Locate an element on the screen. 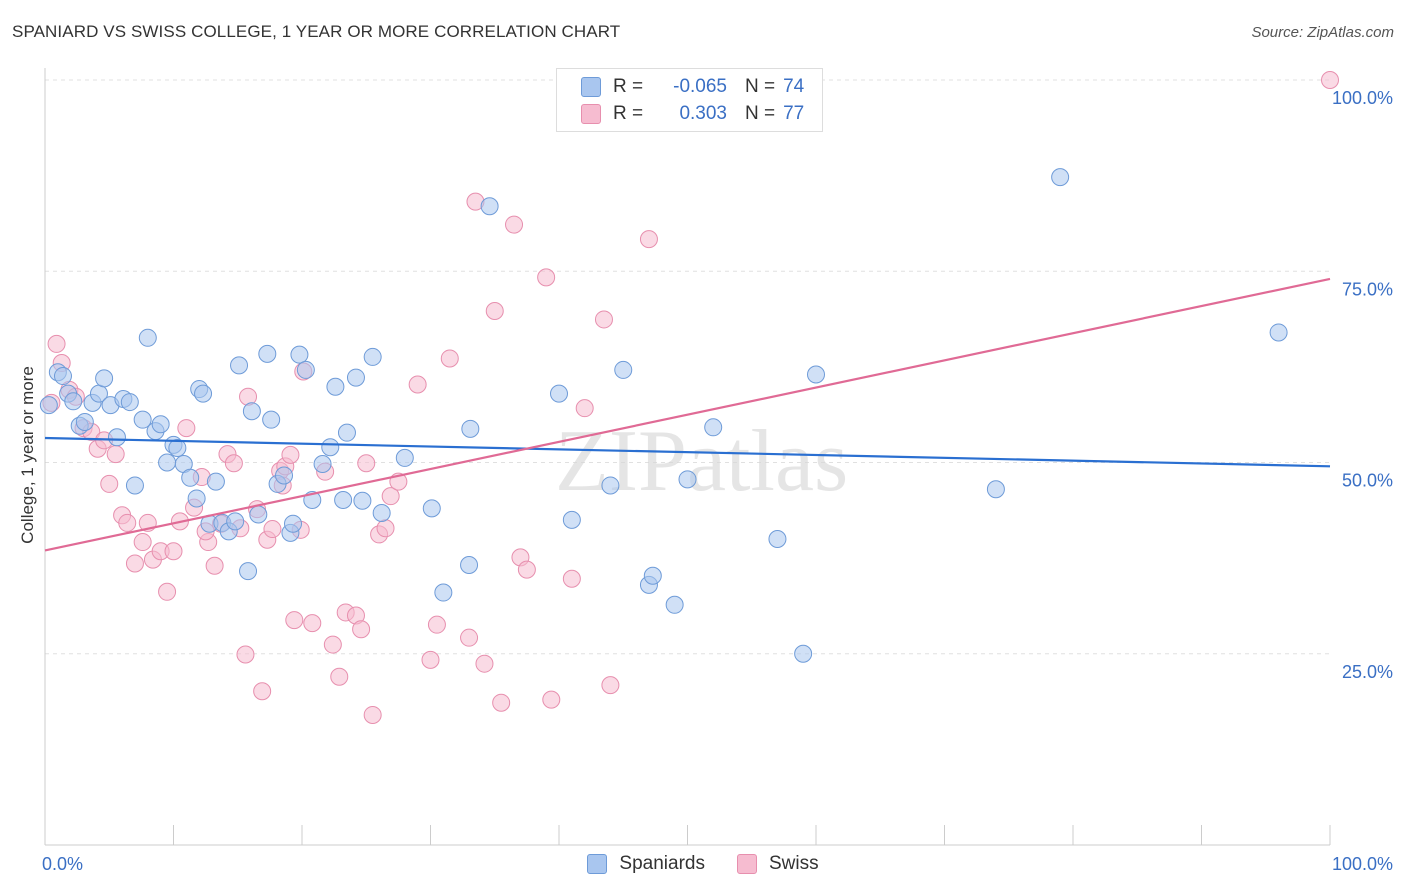  legend-r-value: 0.303 is located at coordinates (703, 113).